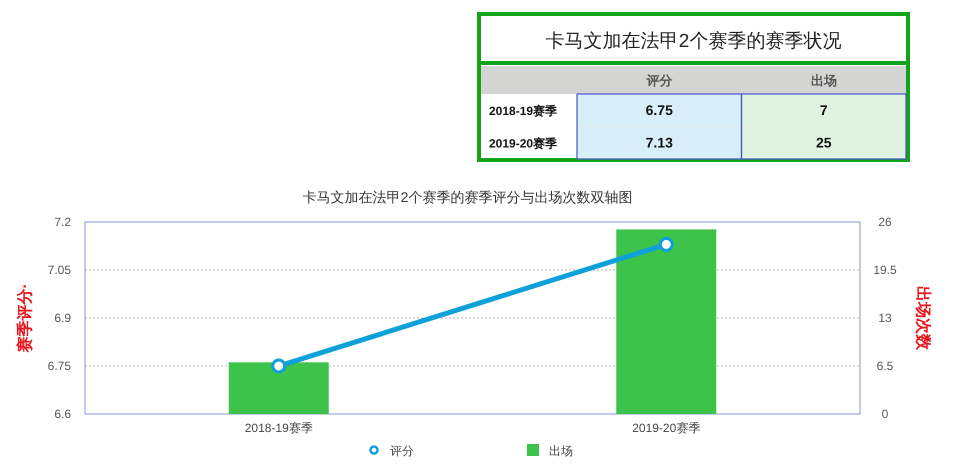  What do you see at coordinates (824, 142) in the screenshot?
I see `data-label: 25` at bounding box center [824, 142].